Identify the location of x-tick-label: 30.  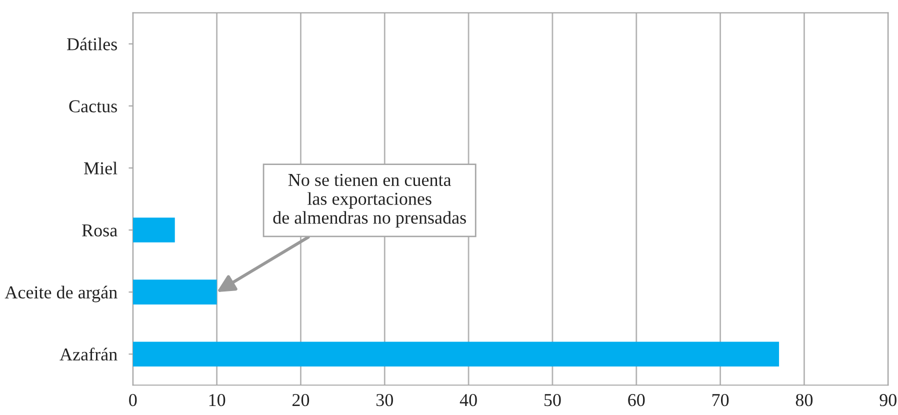
(384, 400).